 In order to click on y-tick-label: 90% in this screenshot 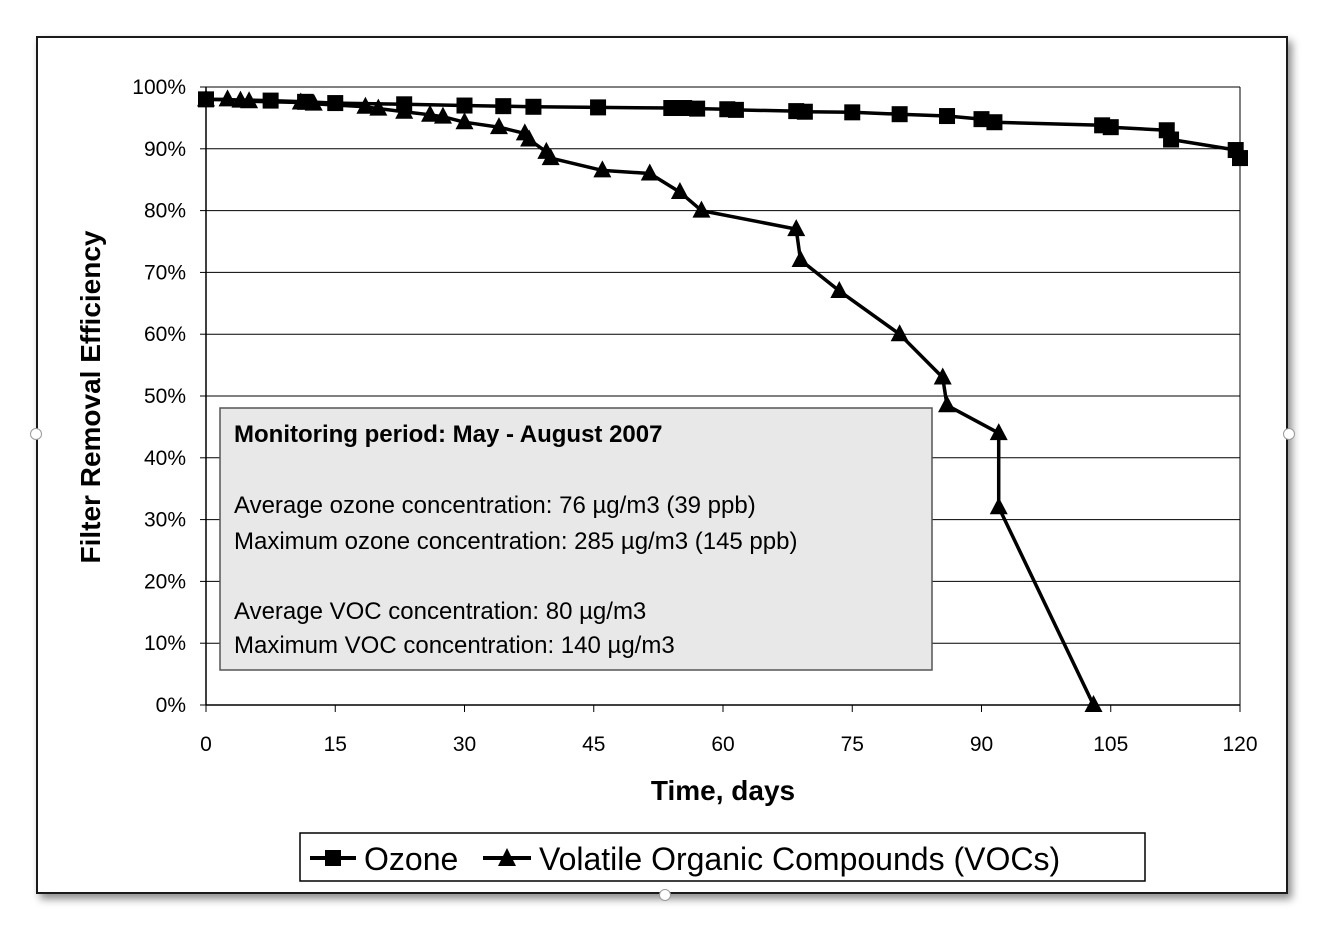, I will do `click(165, 149)`.